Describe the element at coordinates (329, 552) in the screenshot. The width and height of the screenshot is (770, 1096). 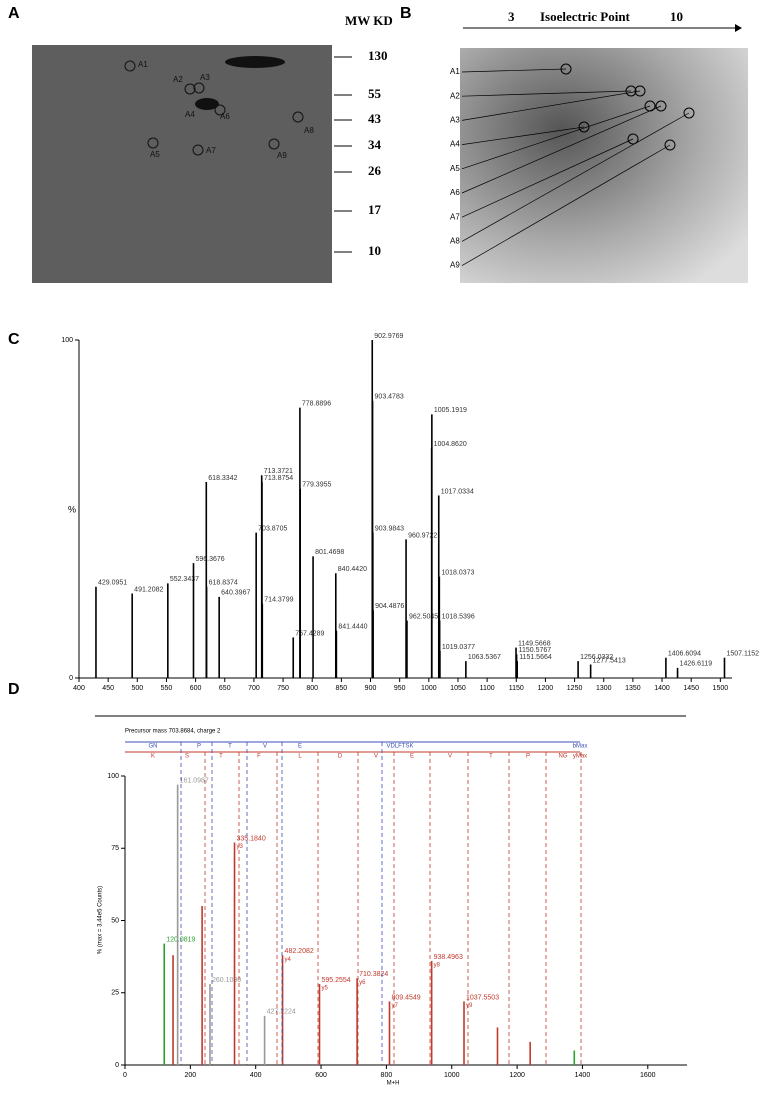
I see `peak-label: 801.4698` at that location.